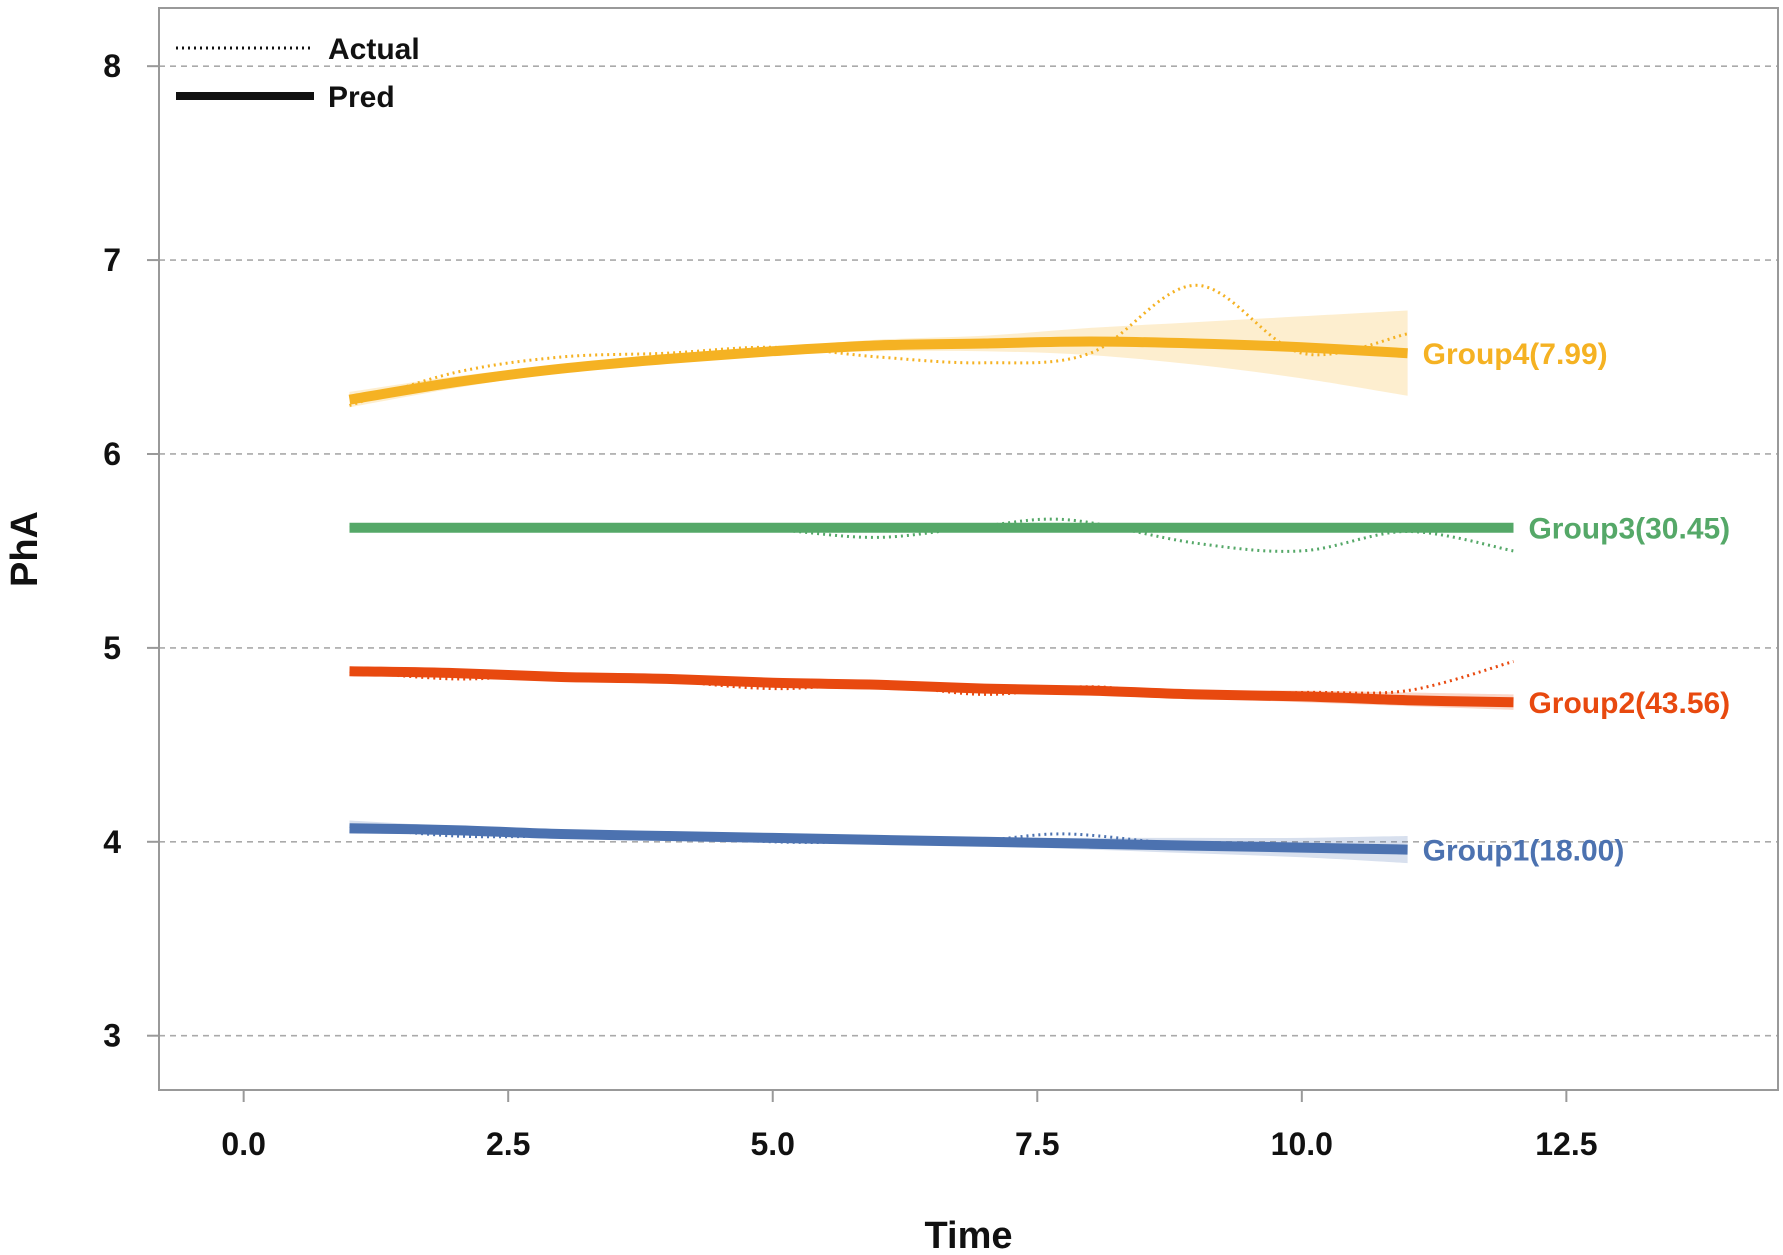 The width and height of the screenshot is (1783, 1255). I want to click on group4-confidence-band, so click(878, 359).